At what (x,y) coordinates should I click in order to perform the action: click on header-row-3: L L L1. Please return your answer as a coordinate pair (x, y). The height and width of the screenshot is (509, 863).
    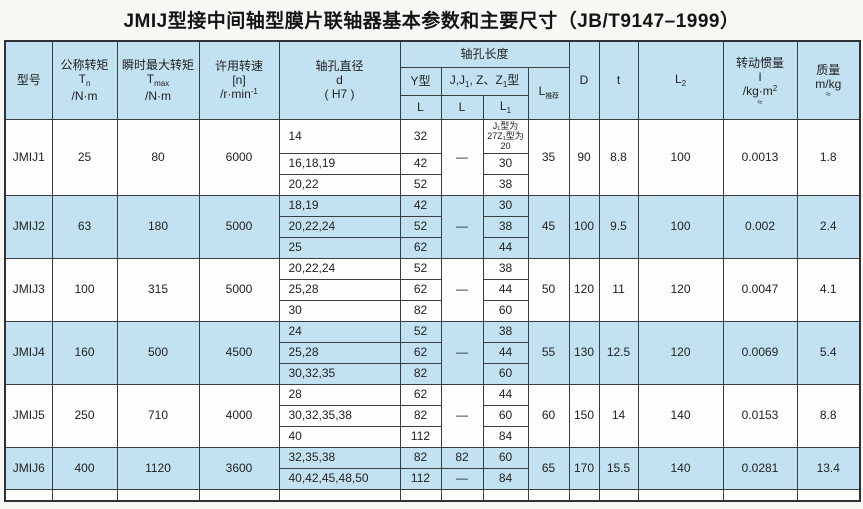
    Looking at the image, I should click on (432, 107).